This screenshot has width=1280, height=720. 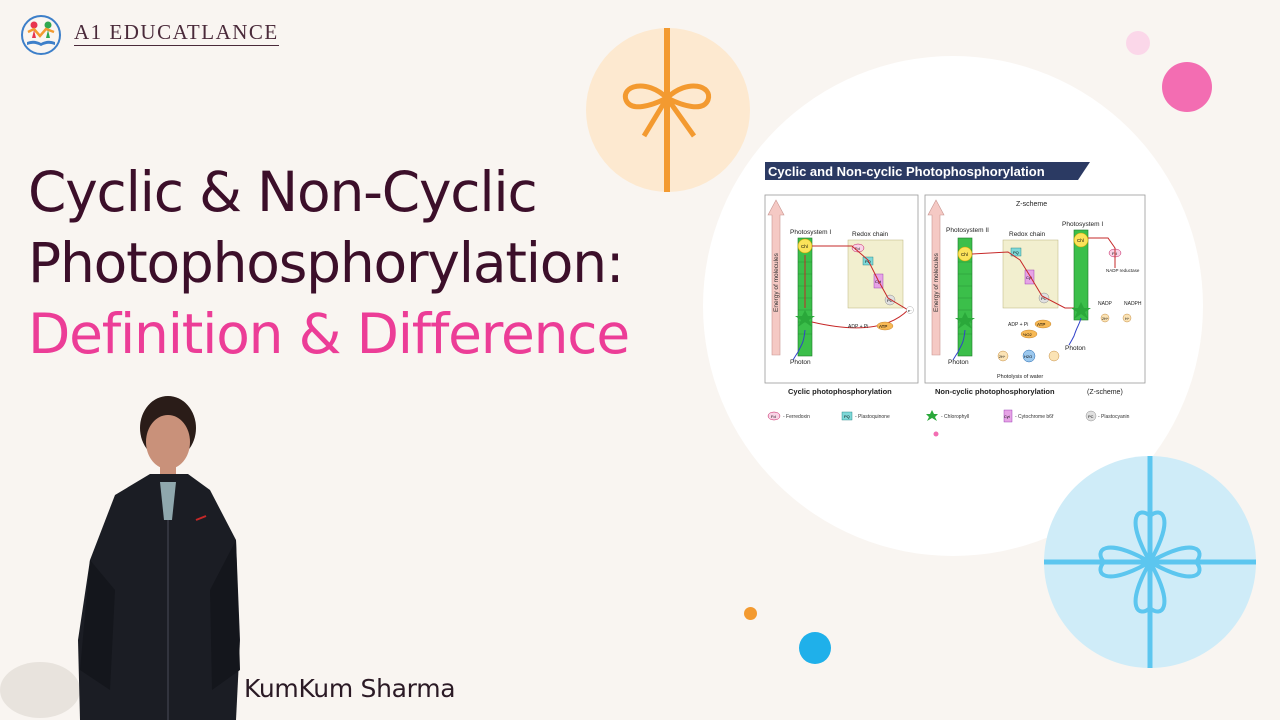 I want to click on h-tag-right: H⁺, so click(x=1127, y=319).